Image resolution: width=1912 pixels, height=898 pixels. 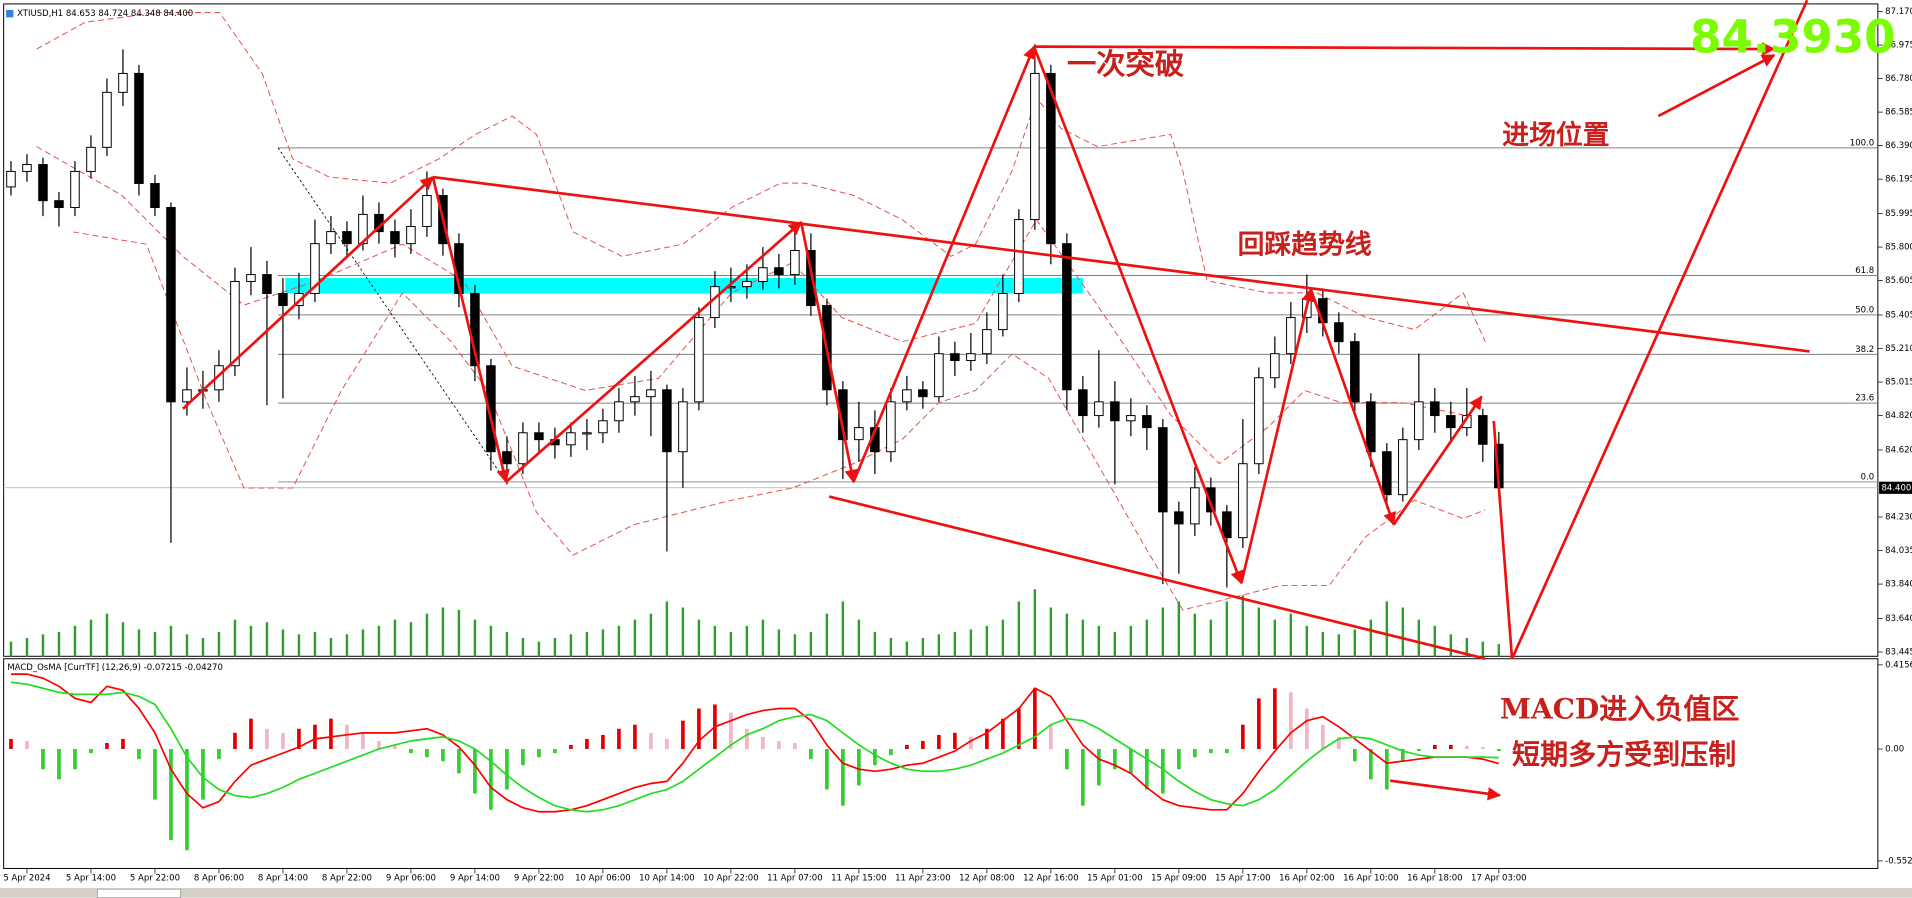 What do you see at coordinates (1371, 879) in the screenshot?
I see `x-tick-label: 16 Apr 10:00` at bounding box center [1371, 879].